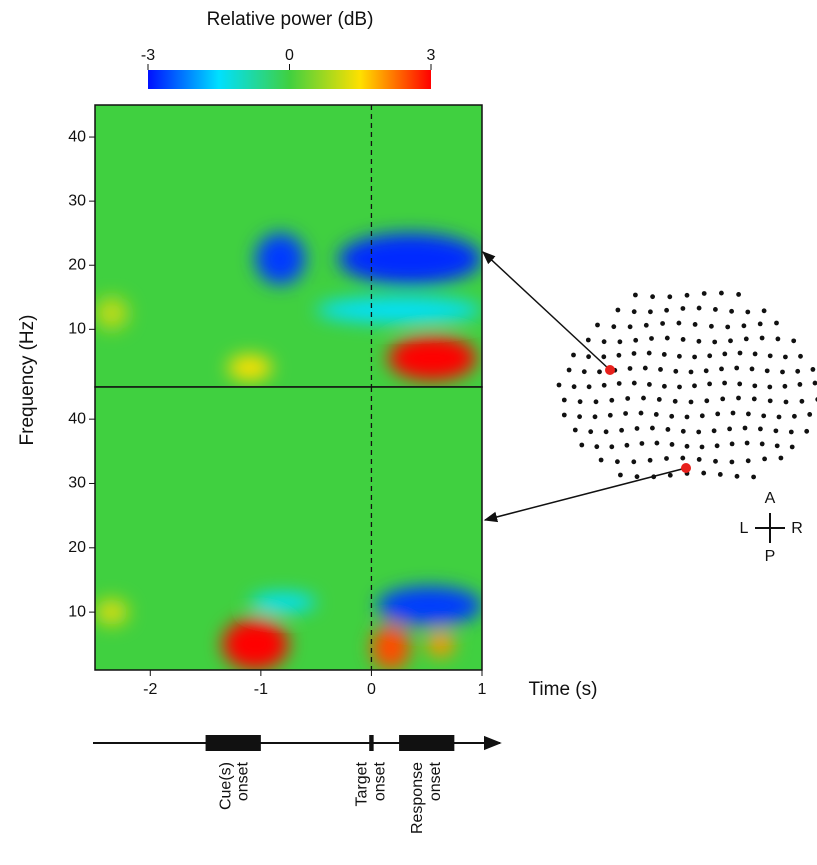 The image size is (817, 865). I want to click on arrow, so click(546, 311).